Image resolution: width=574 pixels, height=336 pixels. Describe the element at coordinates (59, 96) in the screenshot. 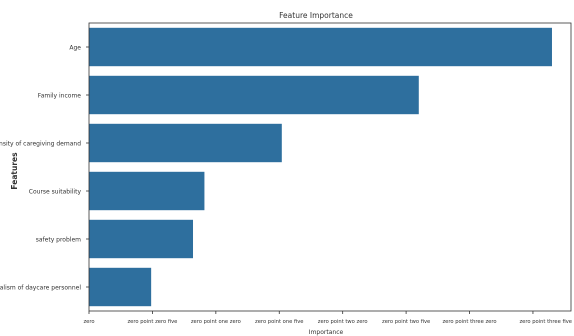

I see `category-label-1: Family income` at that location.